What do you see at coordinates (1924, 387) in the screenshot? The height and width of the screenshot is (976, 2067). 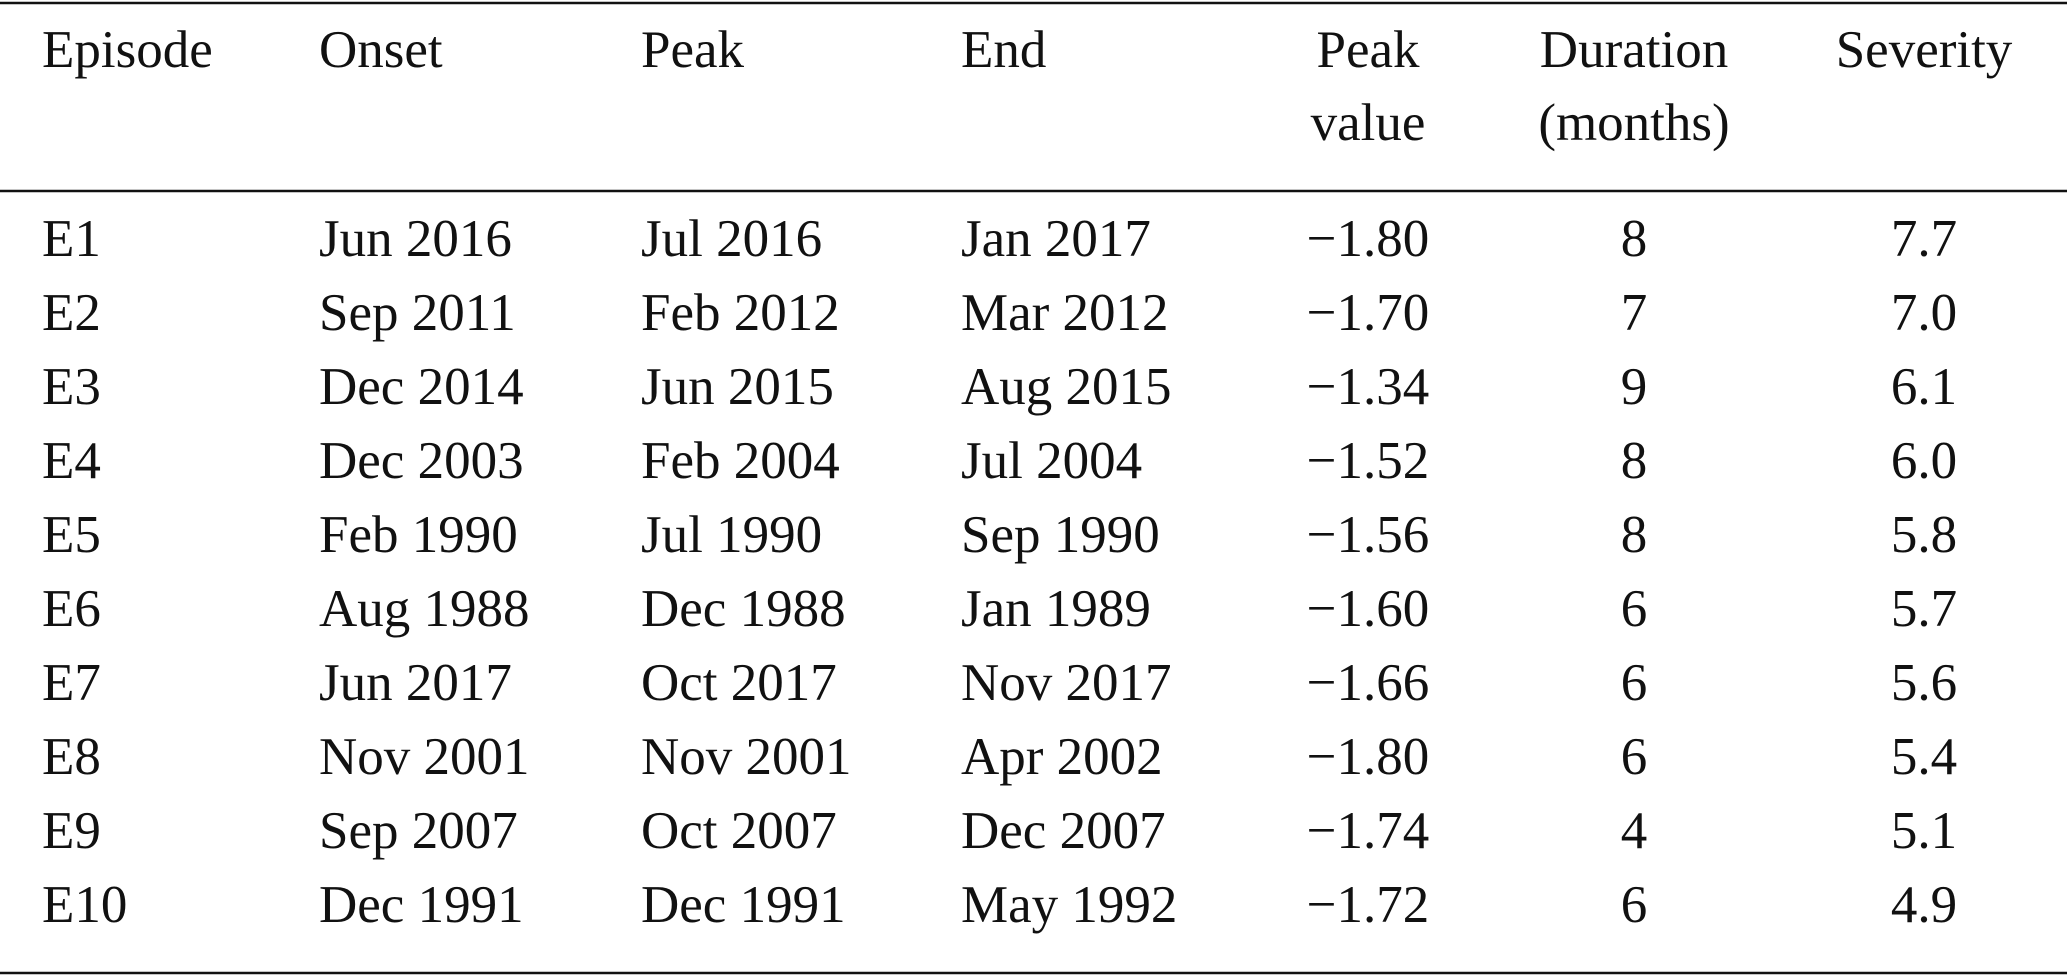 I see `cell: 6.1` at bounding box center [1924, 387].